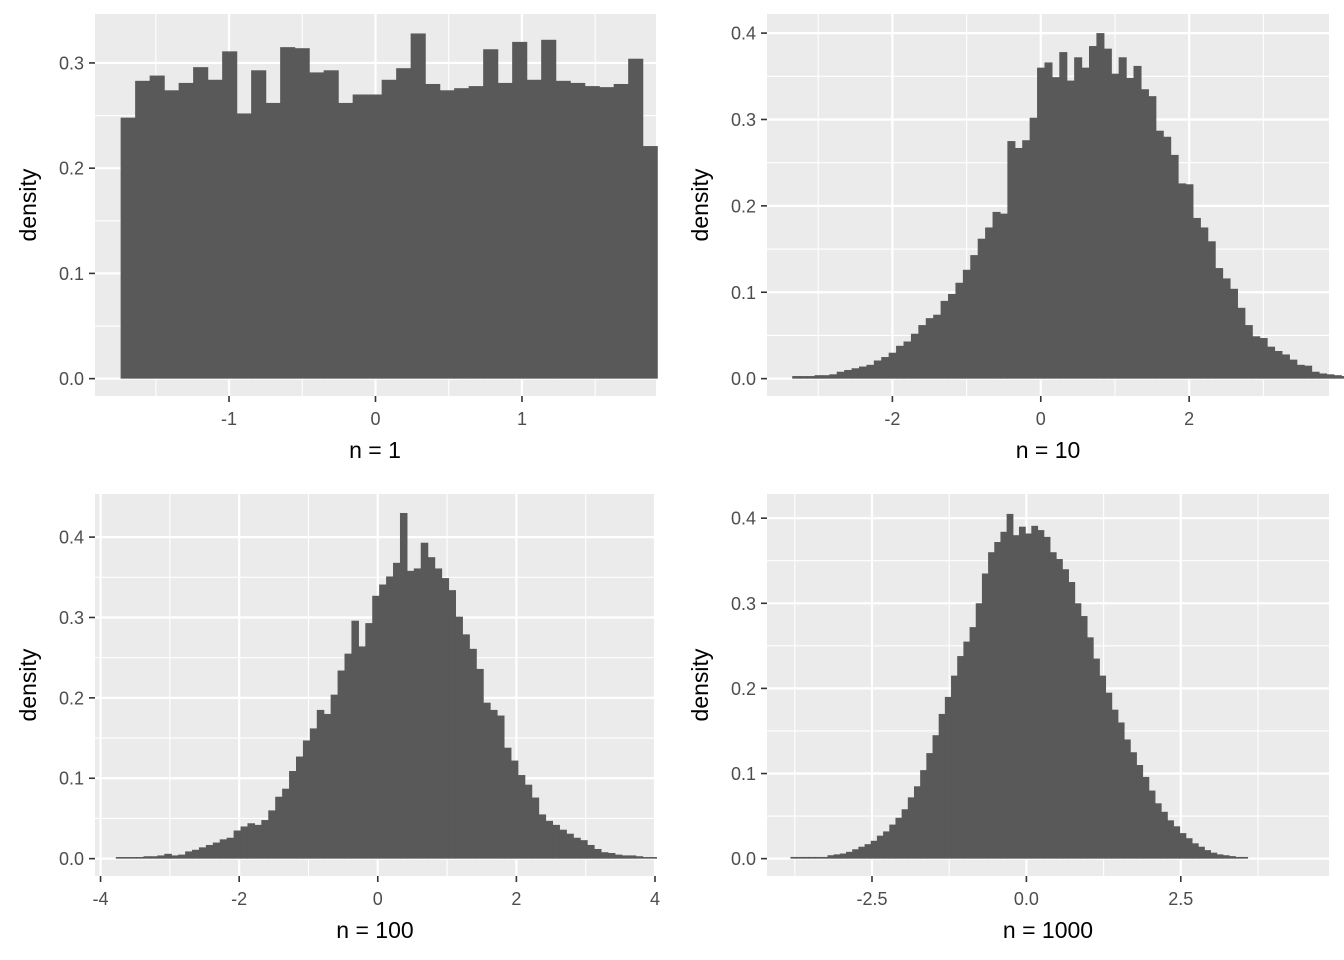 The image size is (1344, 960). Describe the element at coordinates (71, 618) in the screenshot. I see `y-tick-label: 0.3` at that location.